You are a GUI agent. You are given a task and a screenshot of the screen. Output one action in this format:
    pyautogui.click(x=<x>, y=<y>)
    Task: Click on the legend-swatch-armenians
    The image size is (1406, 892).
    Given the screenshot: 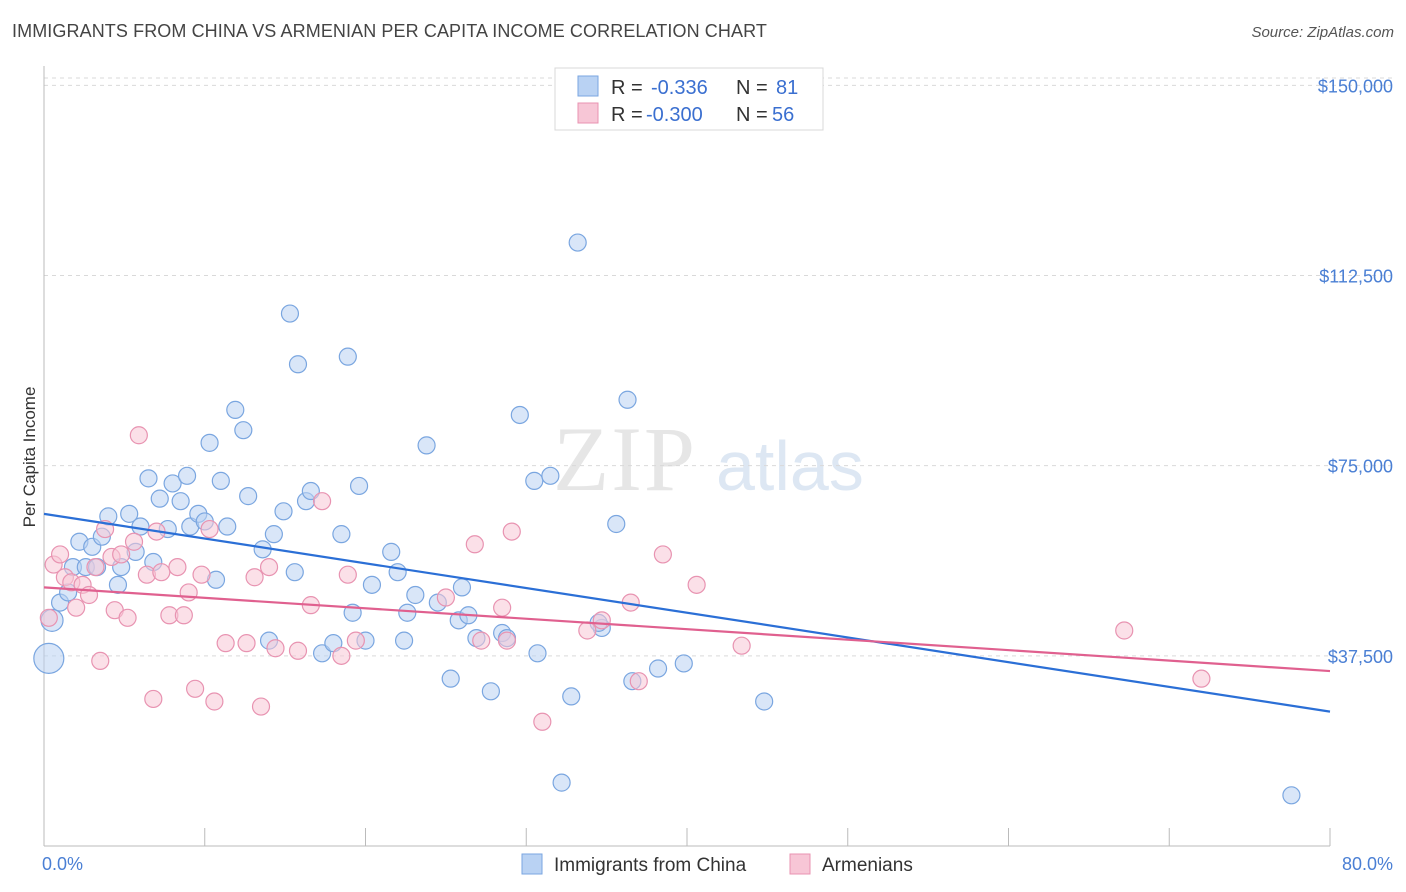 What is the action you would take?
    pyautogui.click(x=800, y=864)
    